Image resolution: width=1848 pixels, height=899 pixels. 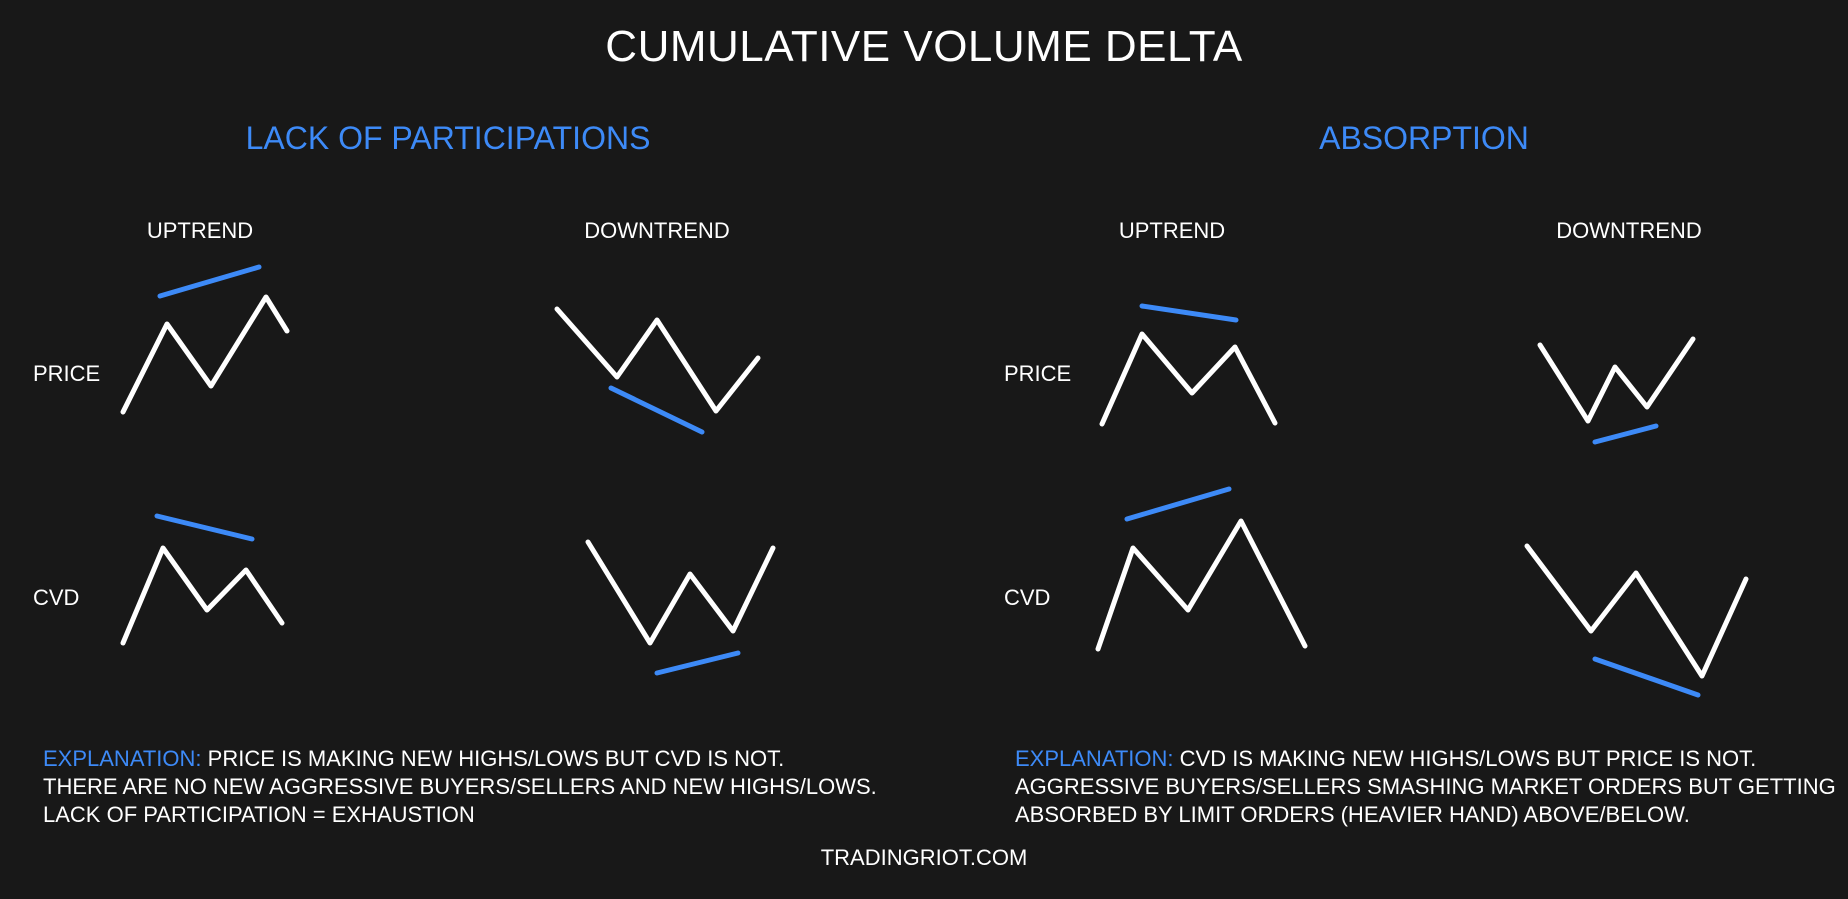 I want to click on right-downtrend-price-trendline, so click(x=1625, y=434).